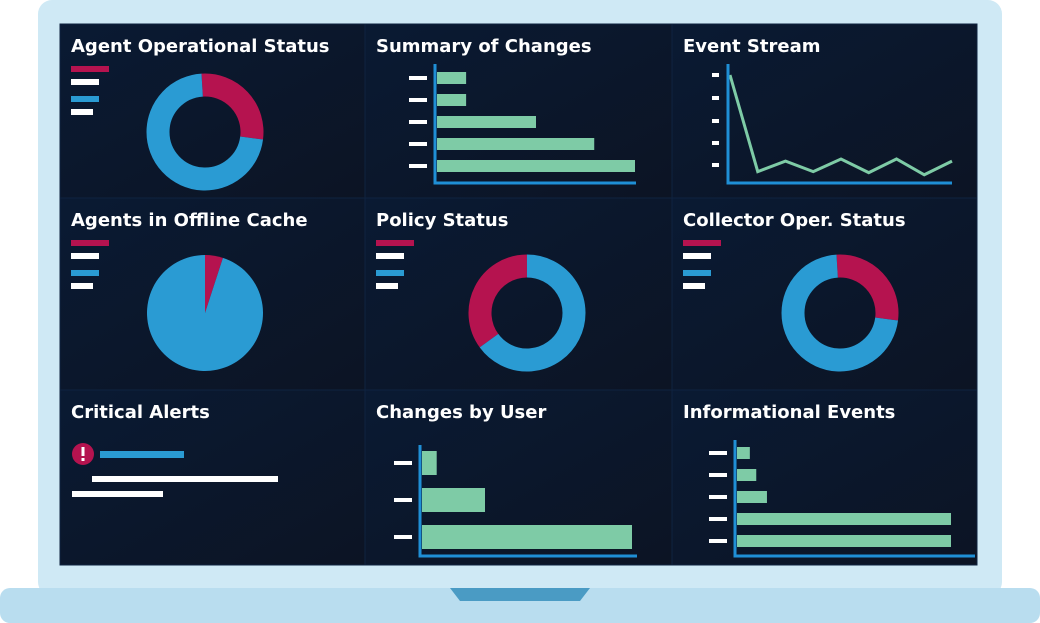  Describe the element at coordinates (794, 220) in the screenshot. I see `panel-title: Collector Oper. Status` at that location.